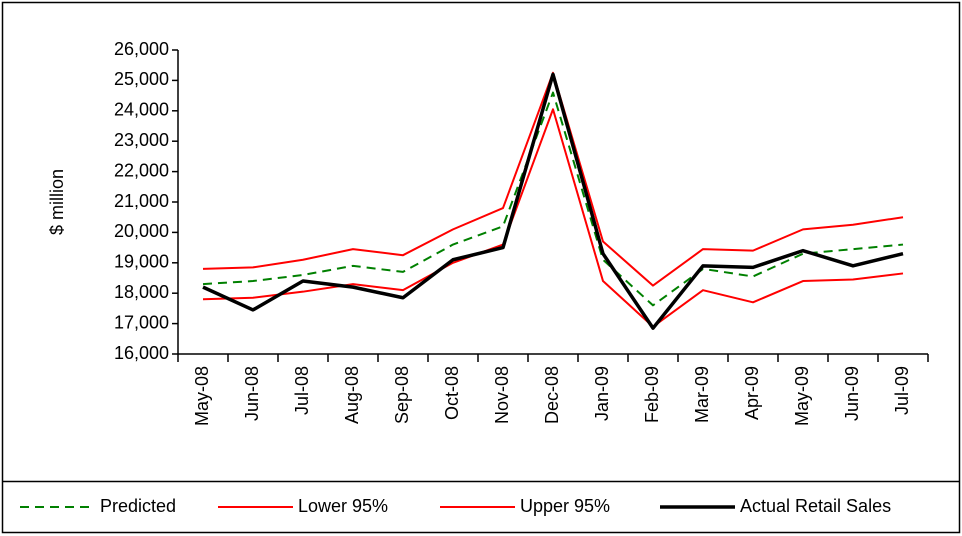 The height and width of the screenshot is (536, 962). What do you see at coordinates (452, 393) in the screenshot?
I see `x-tick-label: Oct-08` at bounding box center [452, 393].